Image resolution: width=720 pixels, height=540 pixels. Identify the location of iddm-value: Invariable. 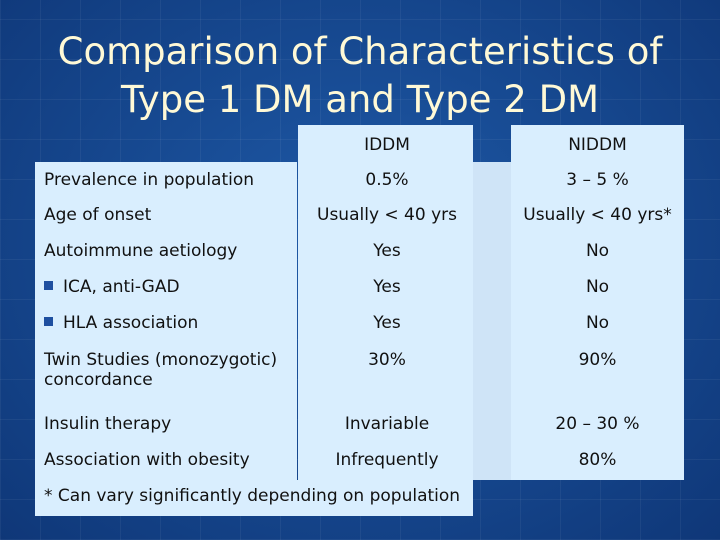
(387, 424).